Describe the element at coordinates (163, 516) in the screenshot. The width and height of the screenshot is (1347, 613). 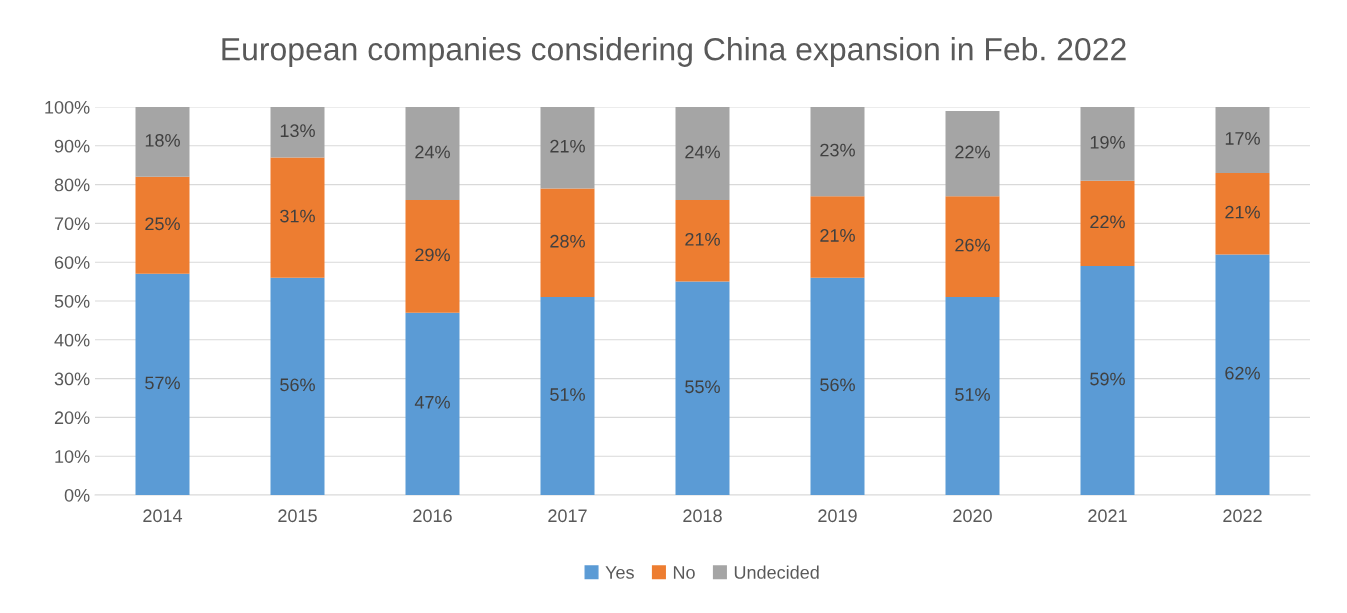
I see `x-tick-label: 2014` at that location.